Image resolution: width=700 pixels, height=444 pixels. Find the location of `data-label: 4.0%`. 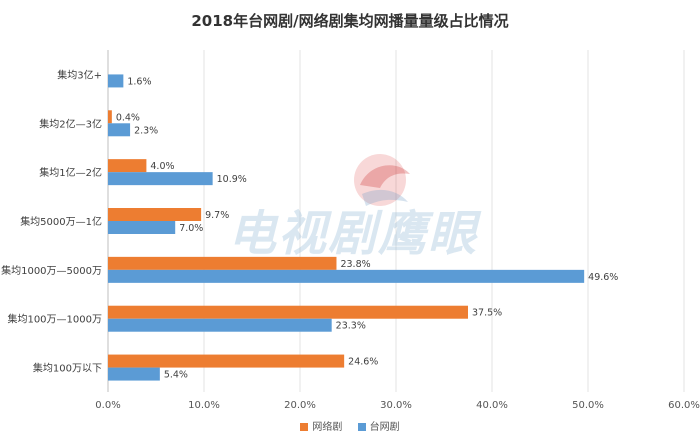

data-label: 4.0% is located at coordinates (162, 166).